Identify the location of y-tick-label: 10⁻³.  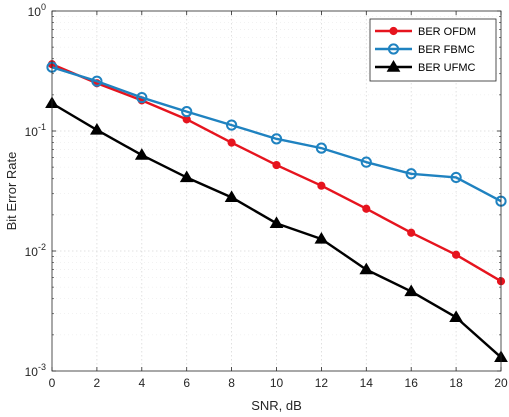
(35, 370).